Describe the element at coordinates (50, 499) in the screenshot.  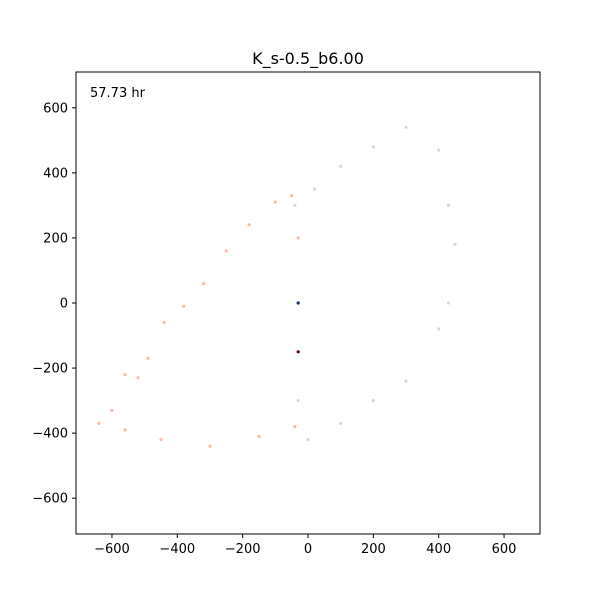
I see `y-tick-label: −600` at that location.